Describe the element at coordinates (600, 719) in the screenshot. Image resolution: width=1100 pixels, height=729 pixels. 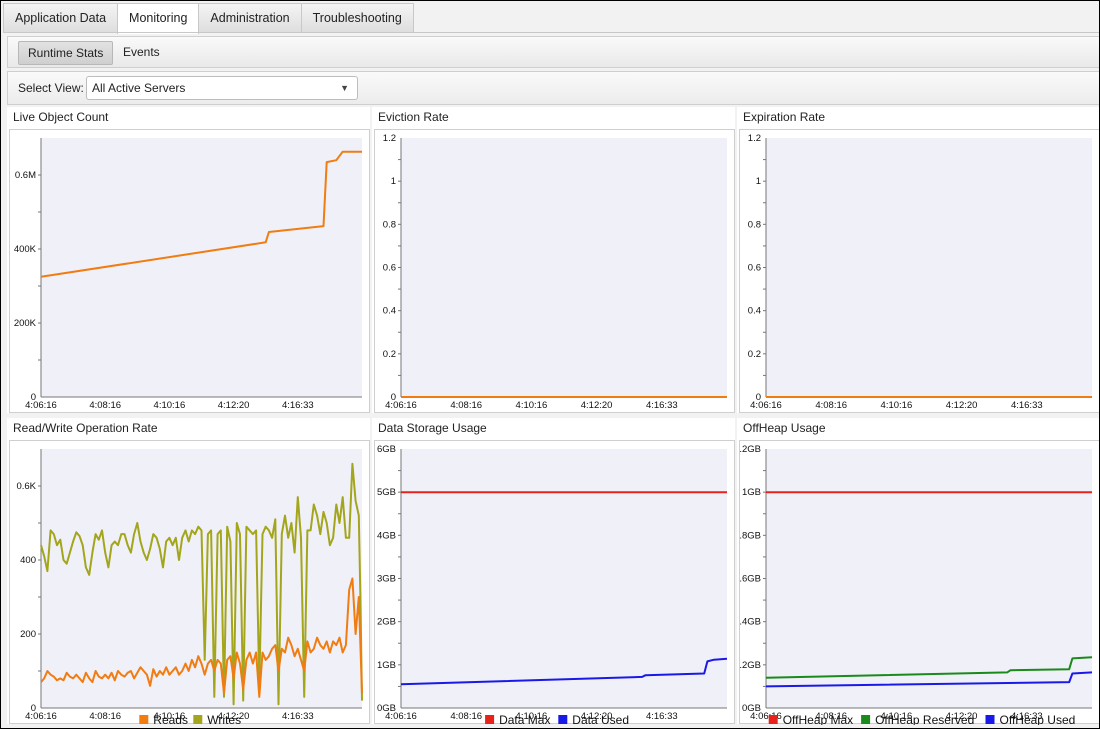
I see `legend-label: Data Used` at that location.